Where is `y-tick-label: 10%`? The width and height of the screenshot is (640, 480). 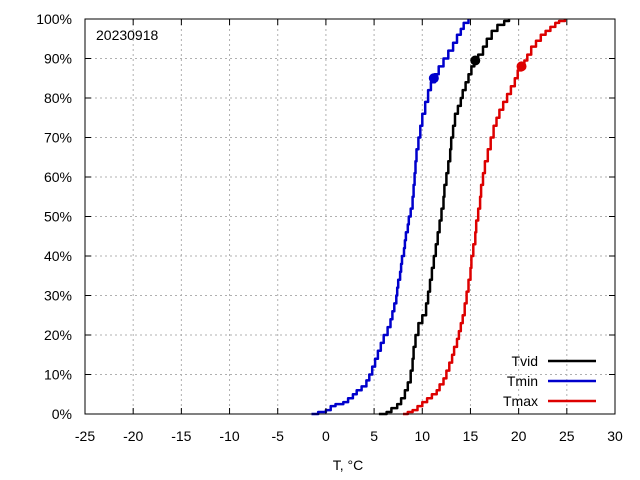 y-tick-label: 10% is located at coordinates (58, 375).